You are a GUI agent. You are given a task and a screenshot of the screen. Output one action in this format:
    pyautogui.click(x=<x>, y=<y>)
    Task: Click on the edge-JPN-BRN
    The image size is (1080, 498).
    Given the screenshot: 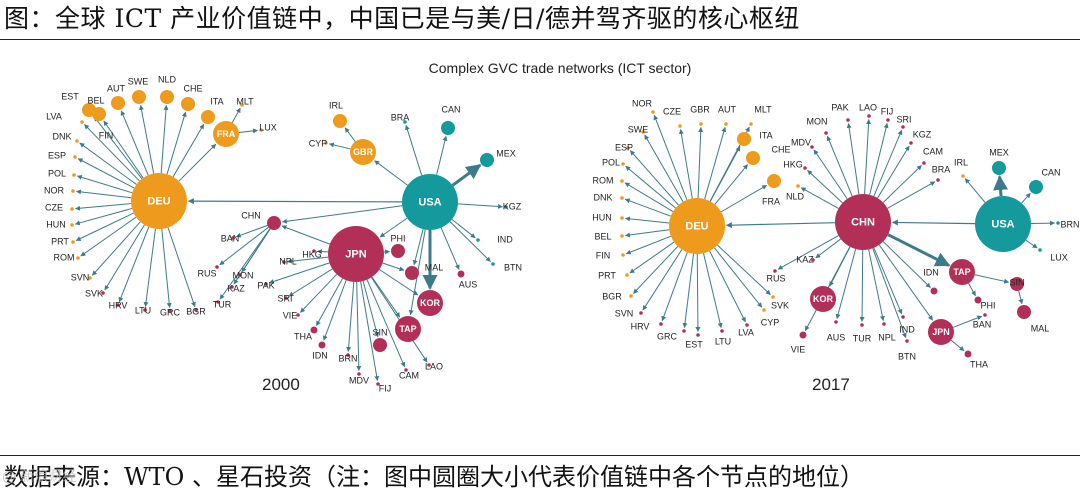 What is the action you would take?
    pyautogui.click(x=350, y=317)
    